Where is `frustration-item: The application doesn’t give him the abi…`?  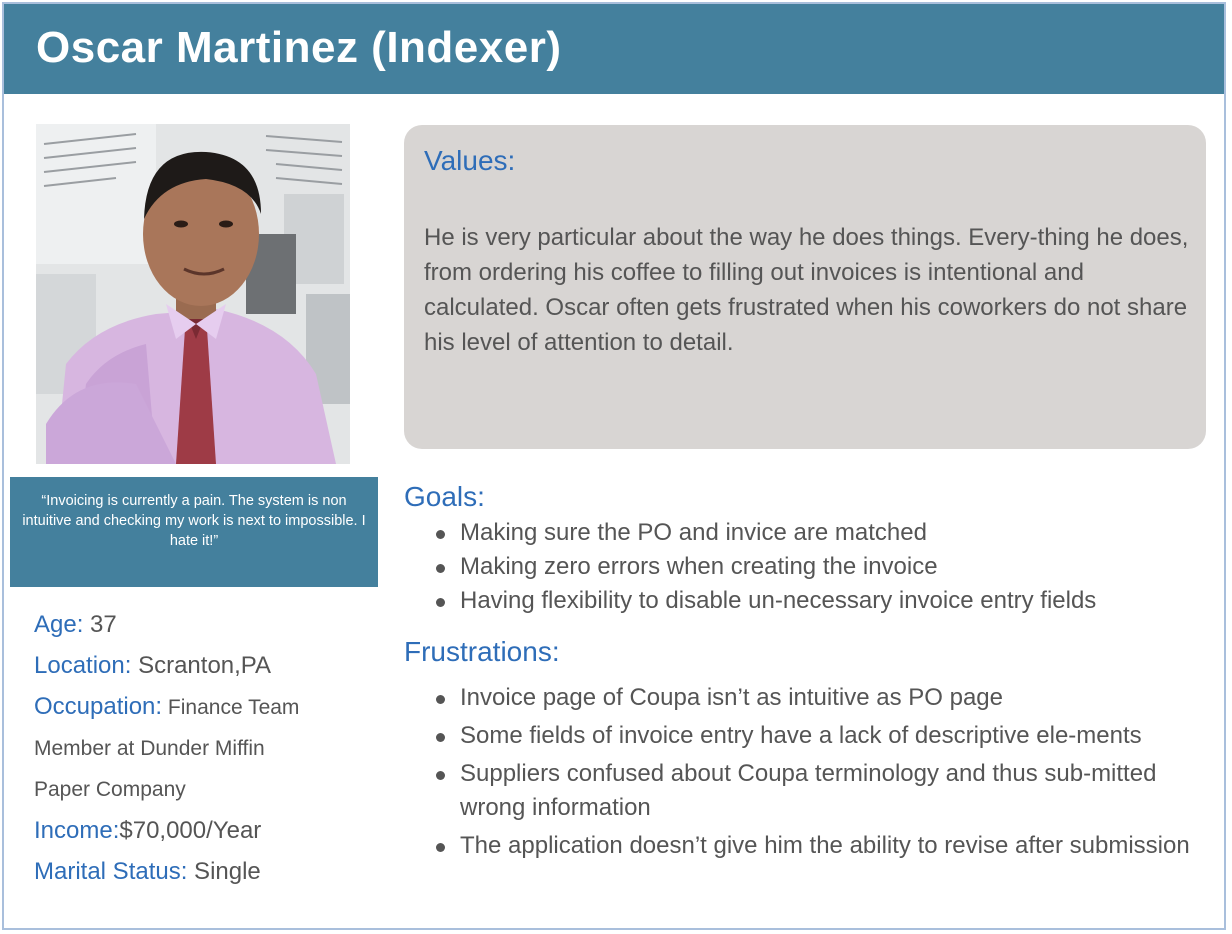 frustration-item: The application doesn’t give him the abi… is located at coordinates (814, 846).